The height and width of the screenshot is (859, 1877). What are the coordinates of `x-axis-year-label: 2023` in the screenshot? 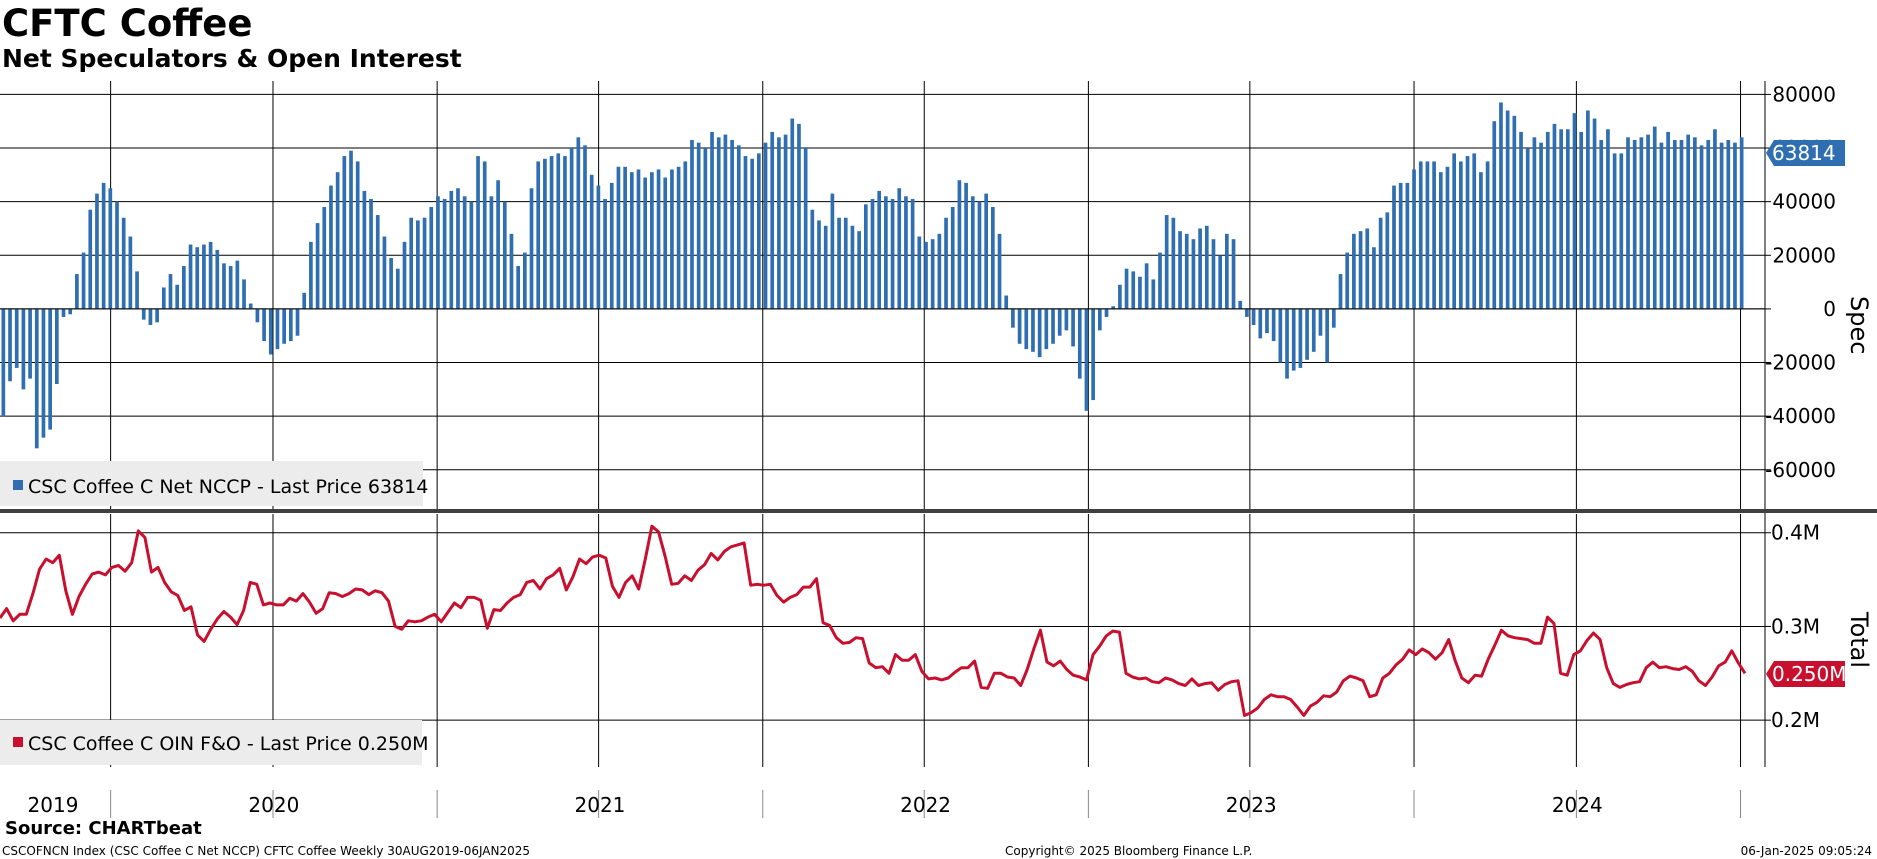 It's located at (1251, 805).